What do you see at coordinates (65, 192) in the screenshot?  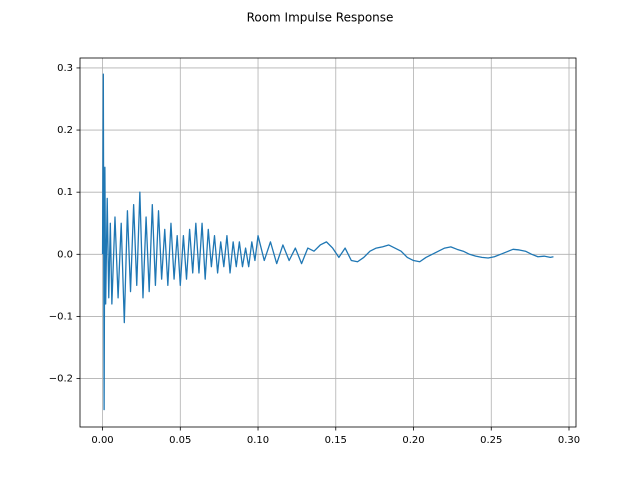 I see `y-tick-label: 0.1` at bounding box center [65, 192].